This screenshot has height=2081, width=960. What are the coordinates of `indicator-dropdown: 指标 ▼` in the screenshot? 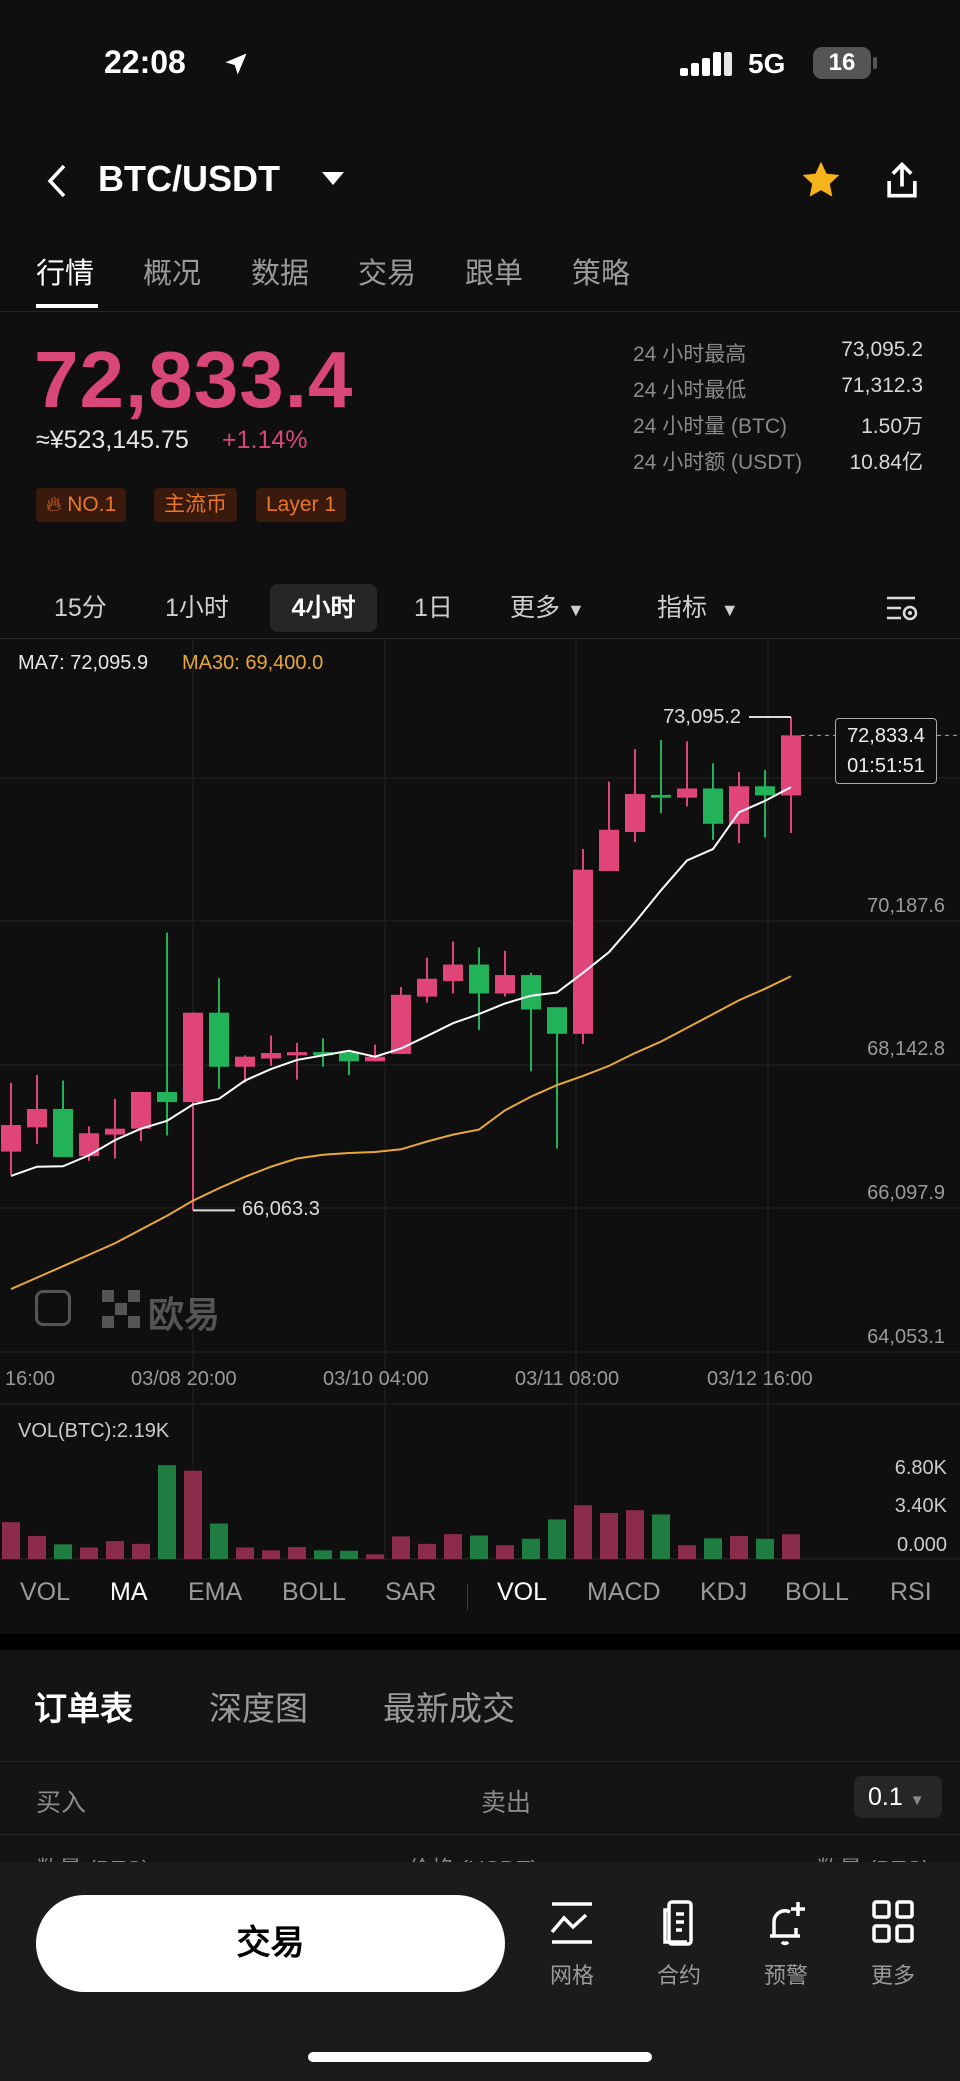 It's located at (698, 608).